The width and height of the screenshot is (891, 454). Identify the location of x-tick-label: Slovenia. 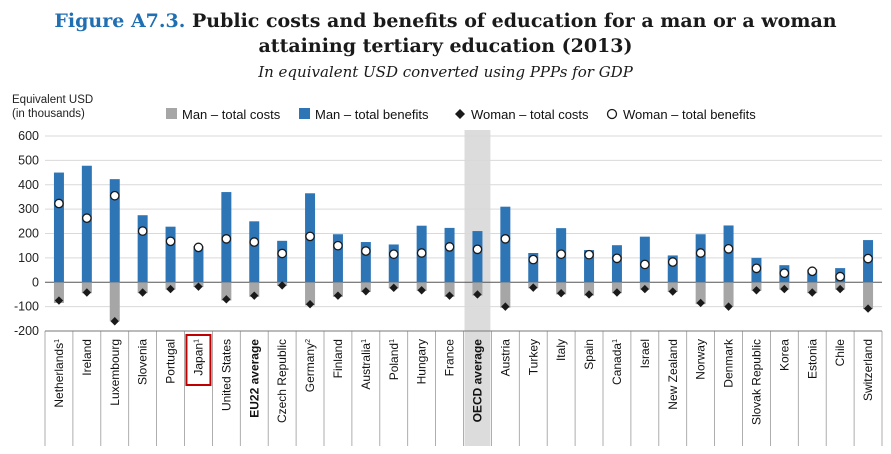
(143, 362).